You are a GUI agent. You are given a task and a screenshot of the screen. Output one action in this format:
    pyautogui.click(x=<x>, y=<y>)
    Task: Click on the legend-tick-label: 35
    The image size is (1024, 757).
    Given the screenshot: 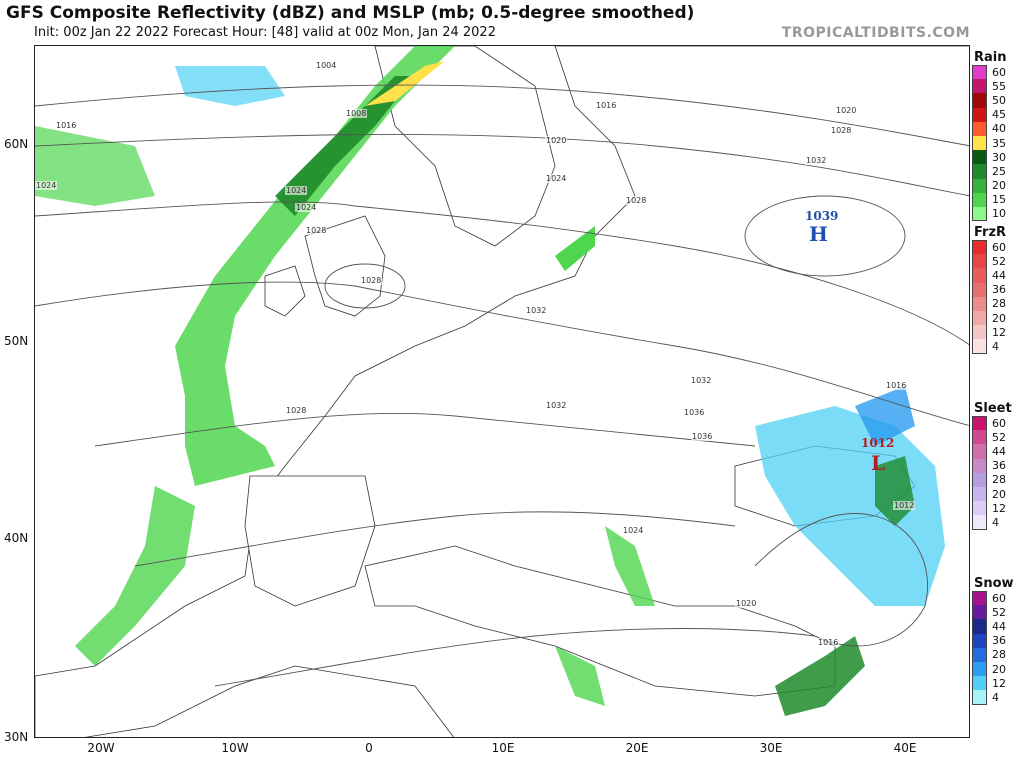 What is the action you would take?
    pyautogui.click(x=999, y=143)
    